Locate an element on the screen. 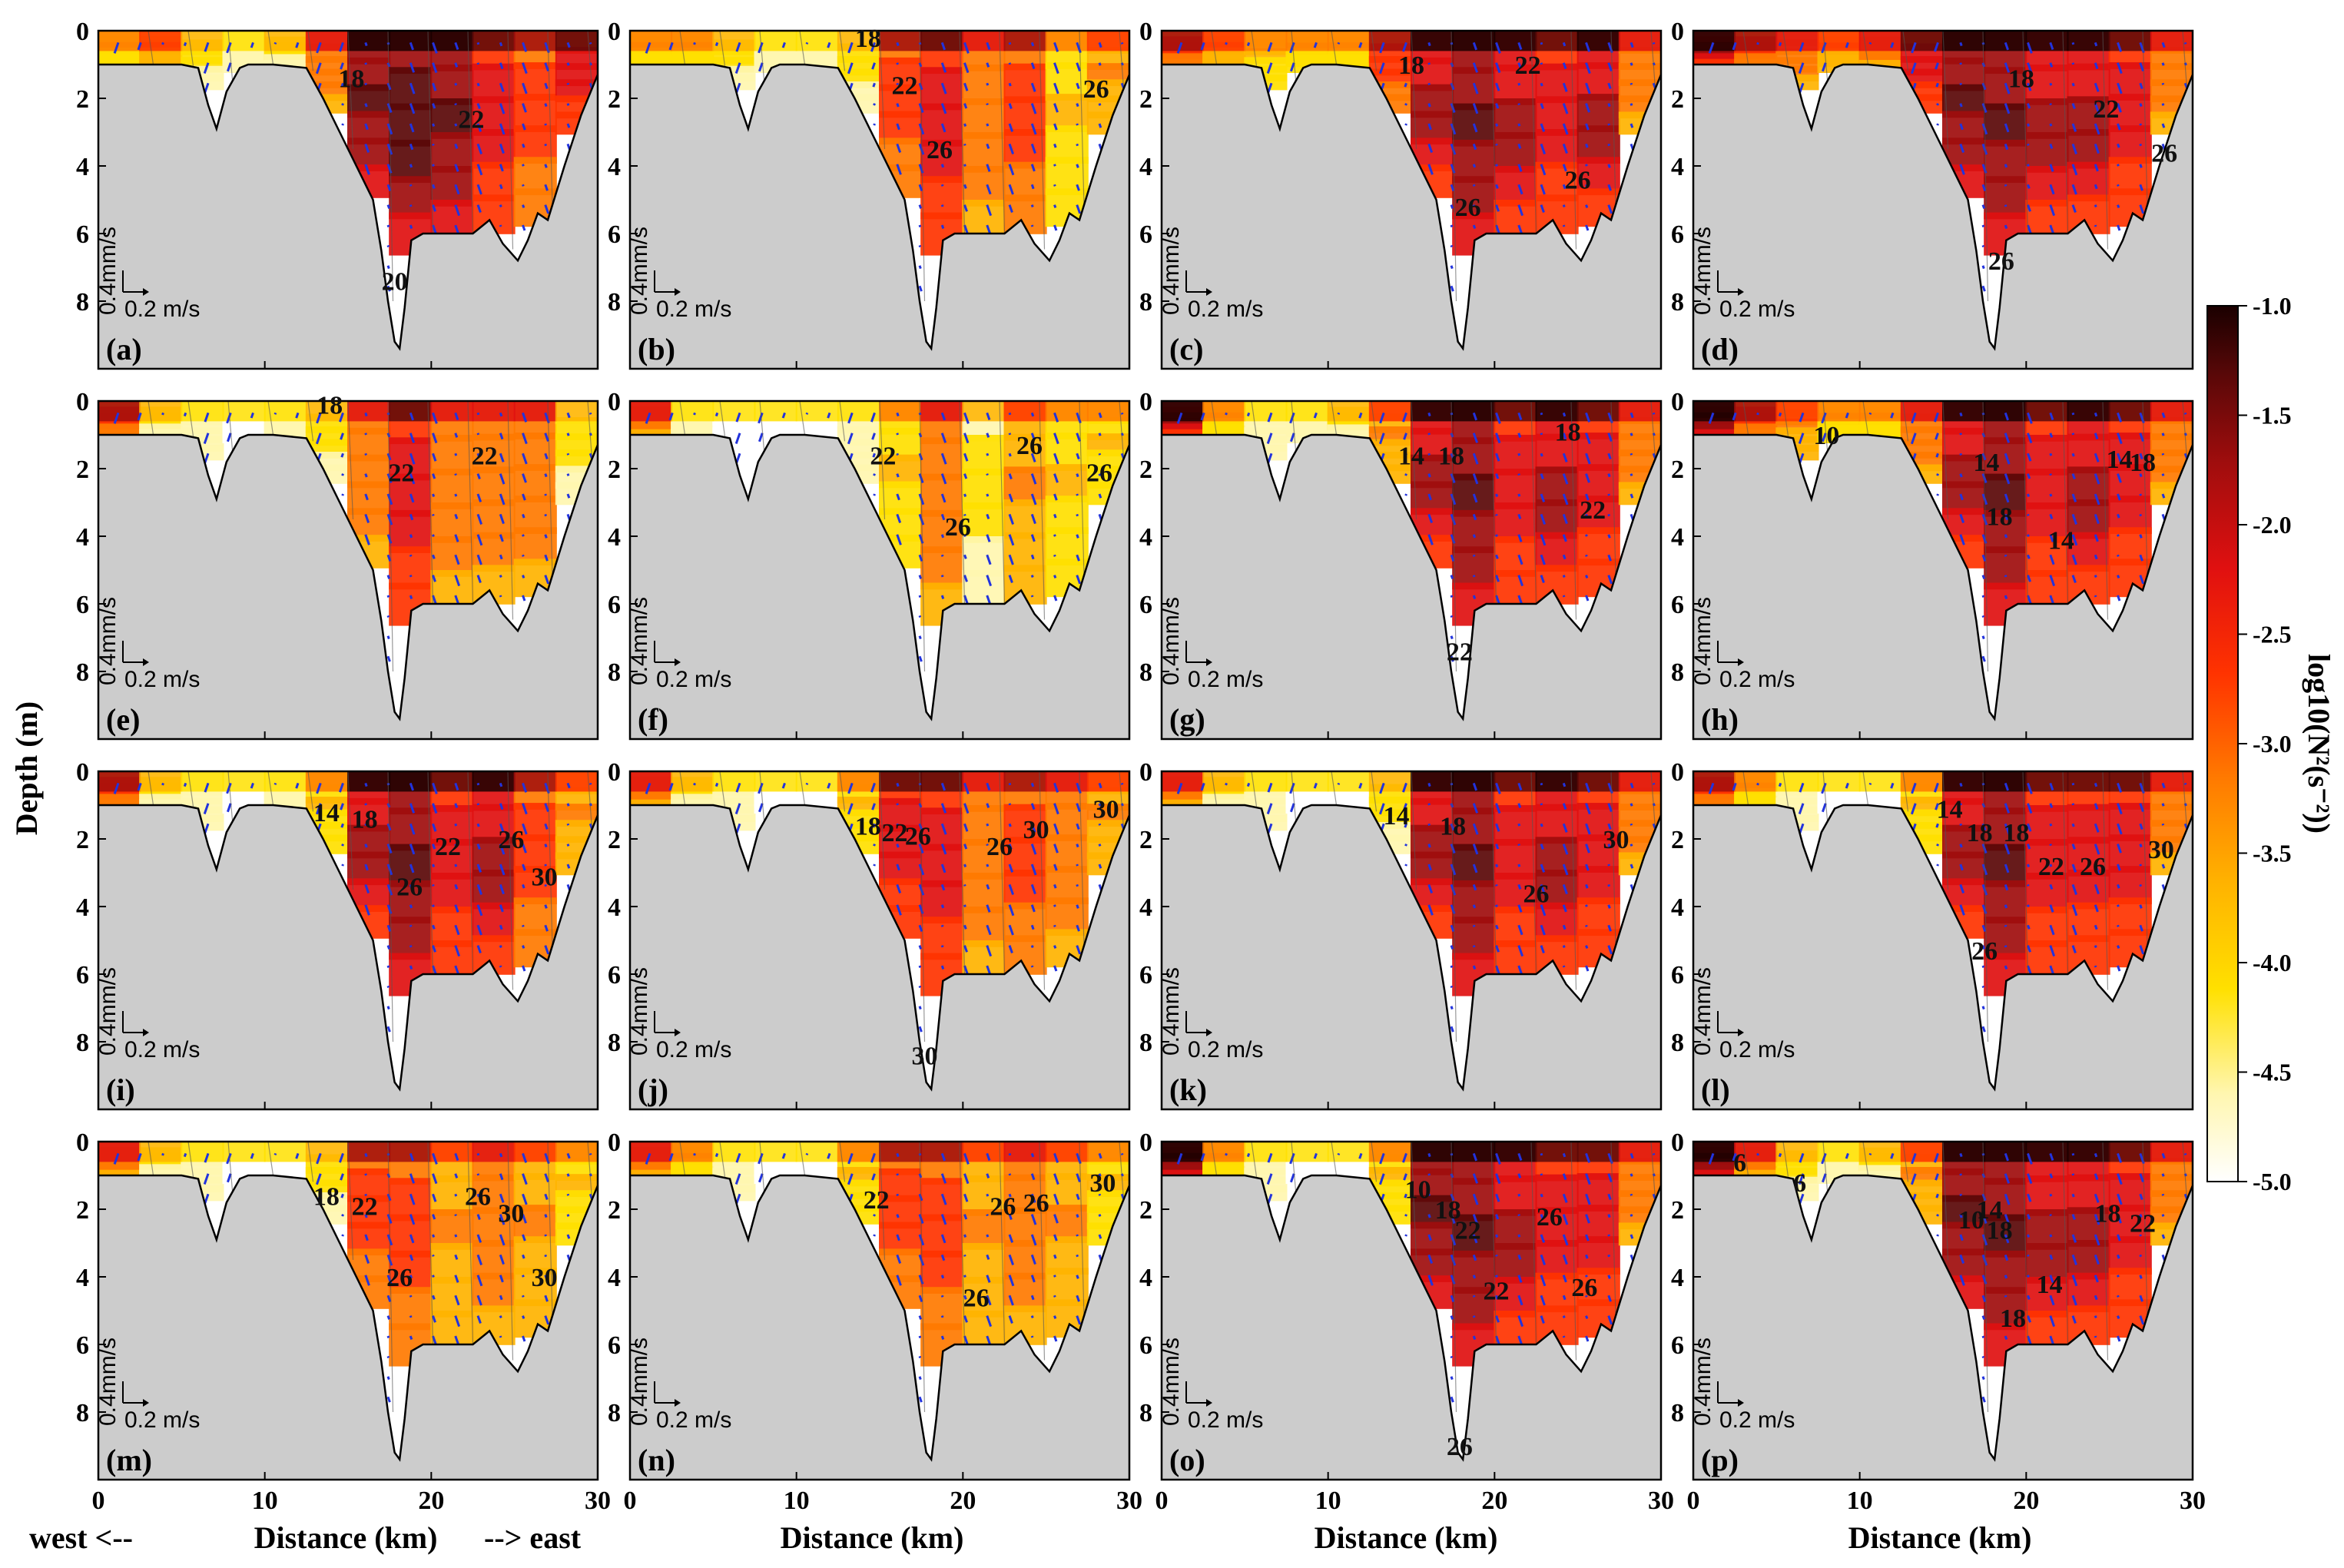  panel-label: (l) is located at coordinates (1715, 1089).